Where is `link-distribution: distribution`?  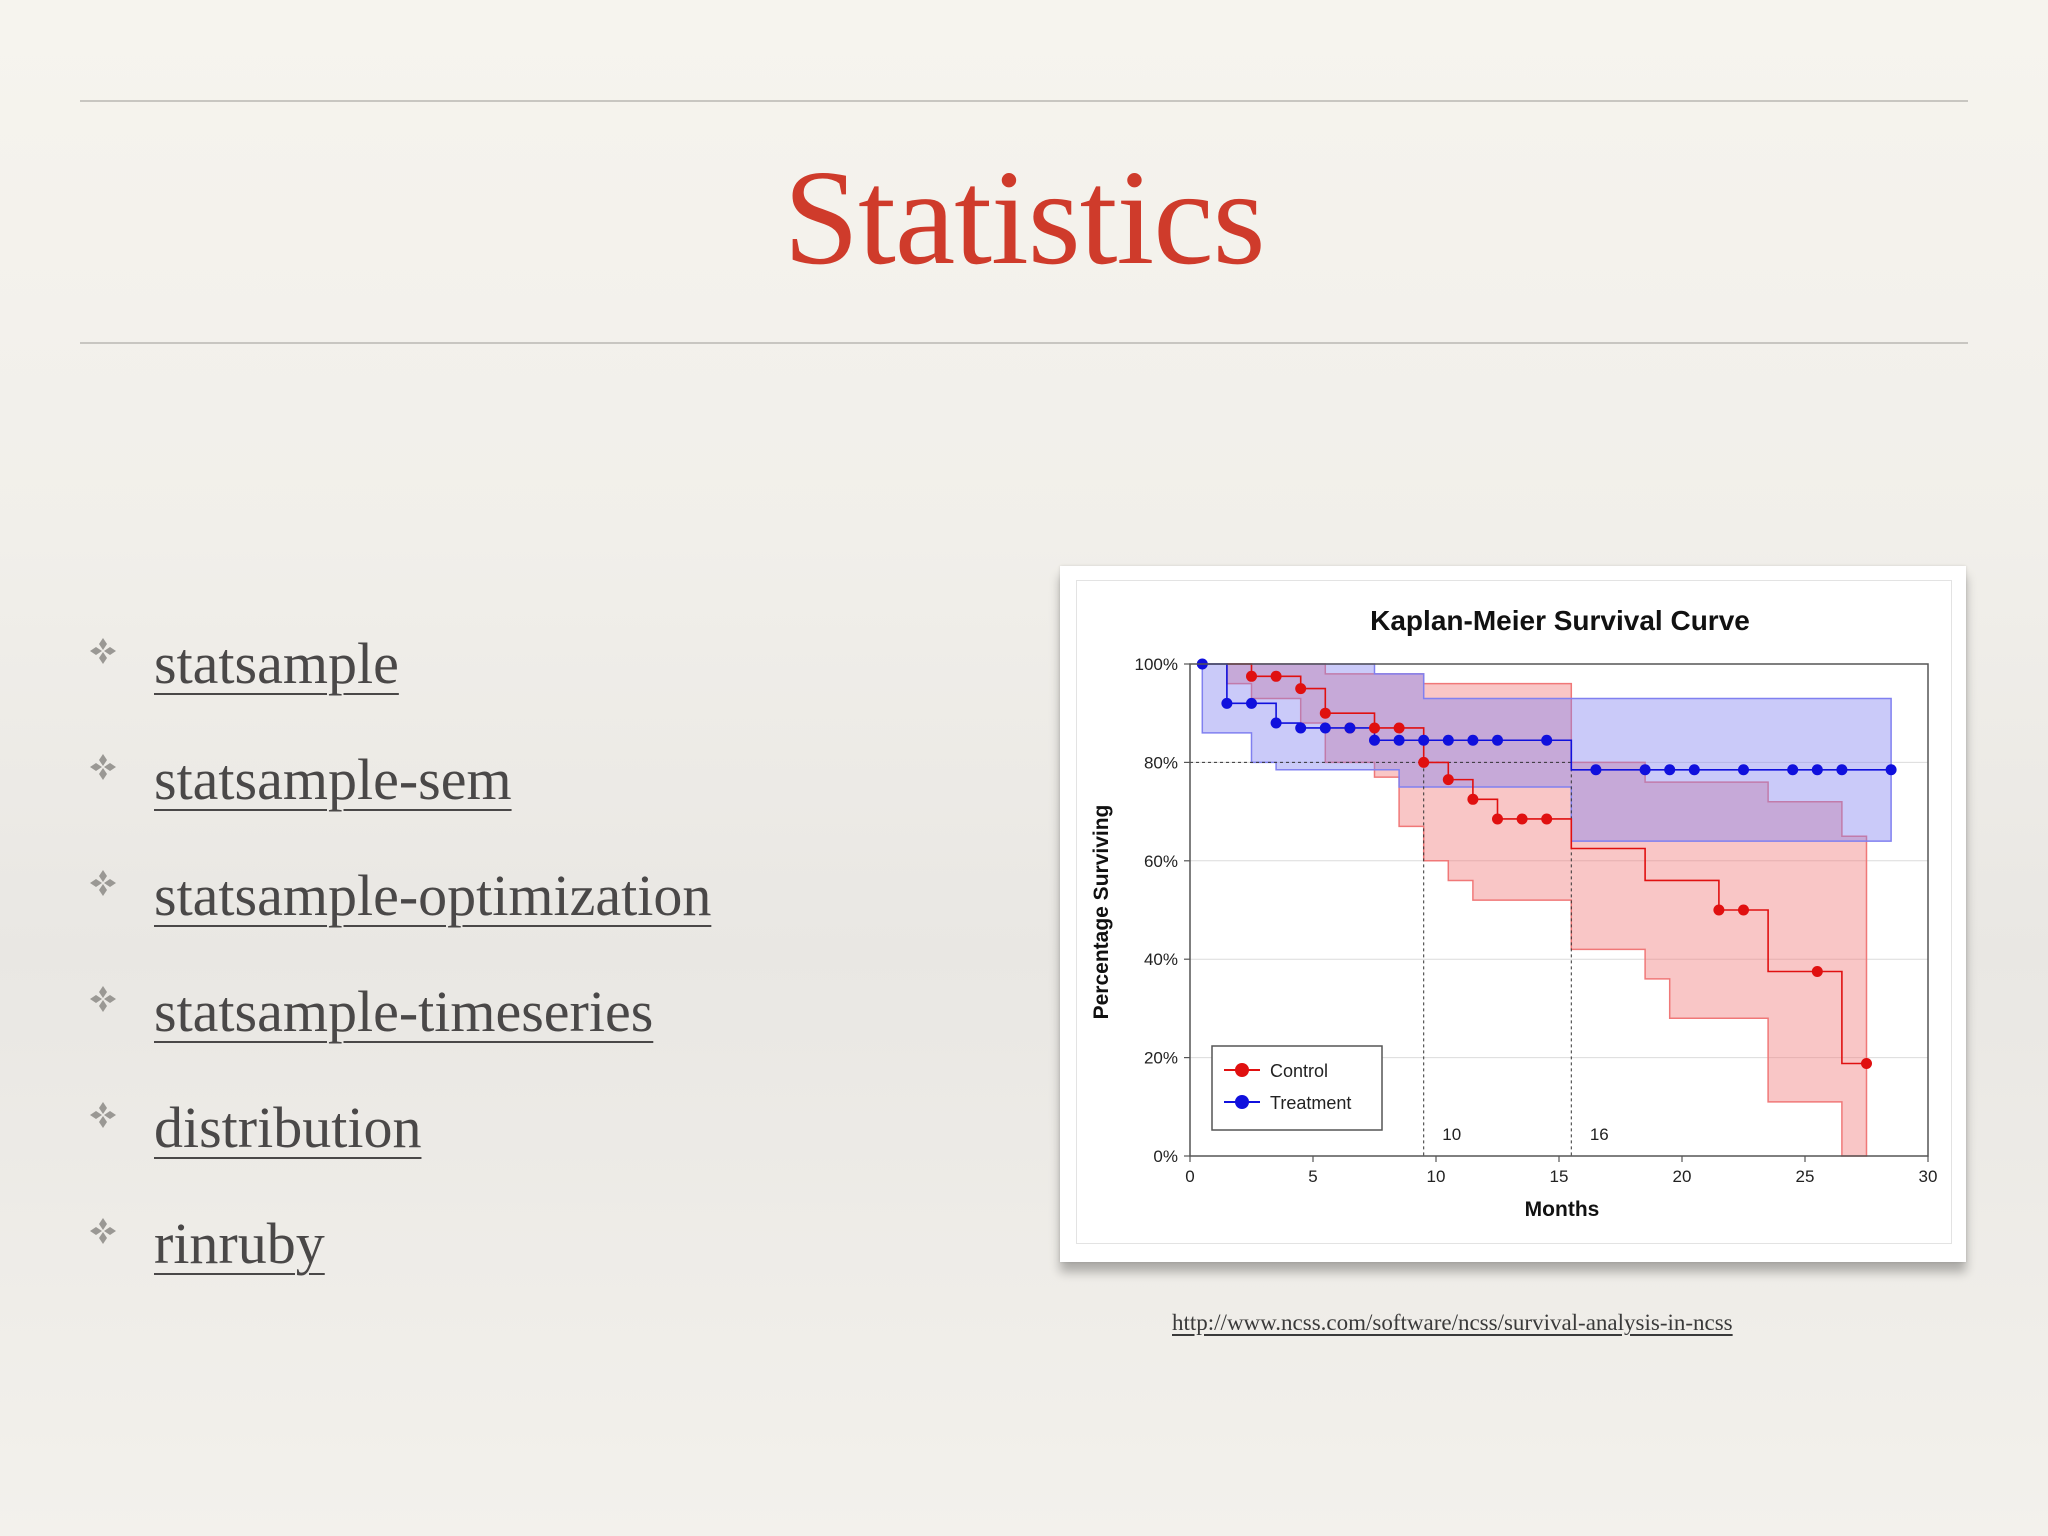 link-distribution: distribution is located at coordinates (288, 1127).